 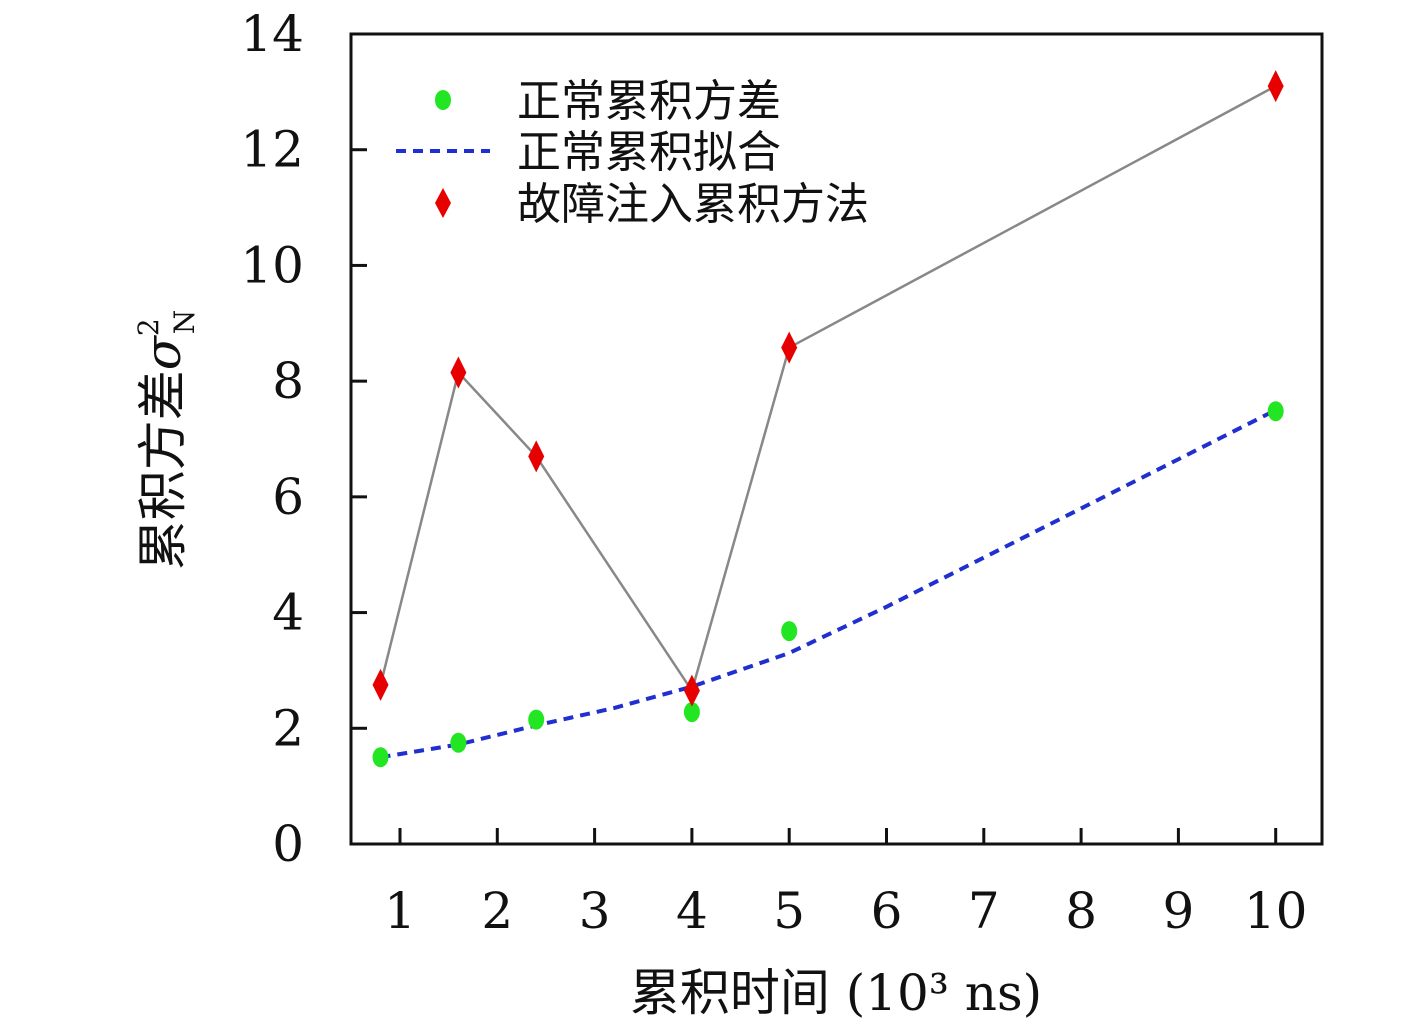 I want to click on legend-label-normal-fit: 正常累积拟合, so click(x=649, y=152).